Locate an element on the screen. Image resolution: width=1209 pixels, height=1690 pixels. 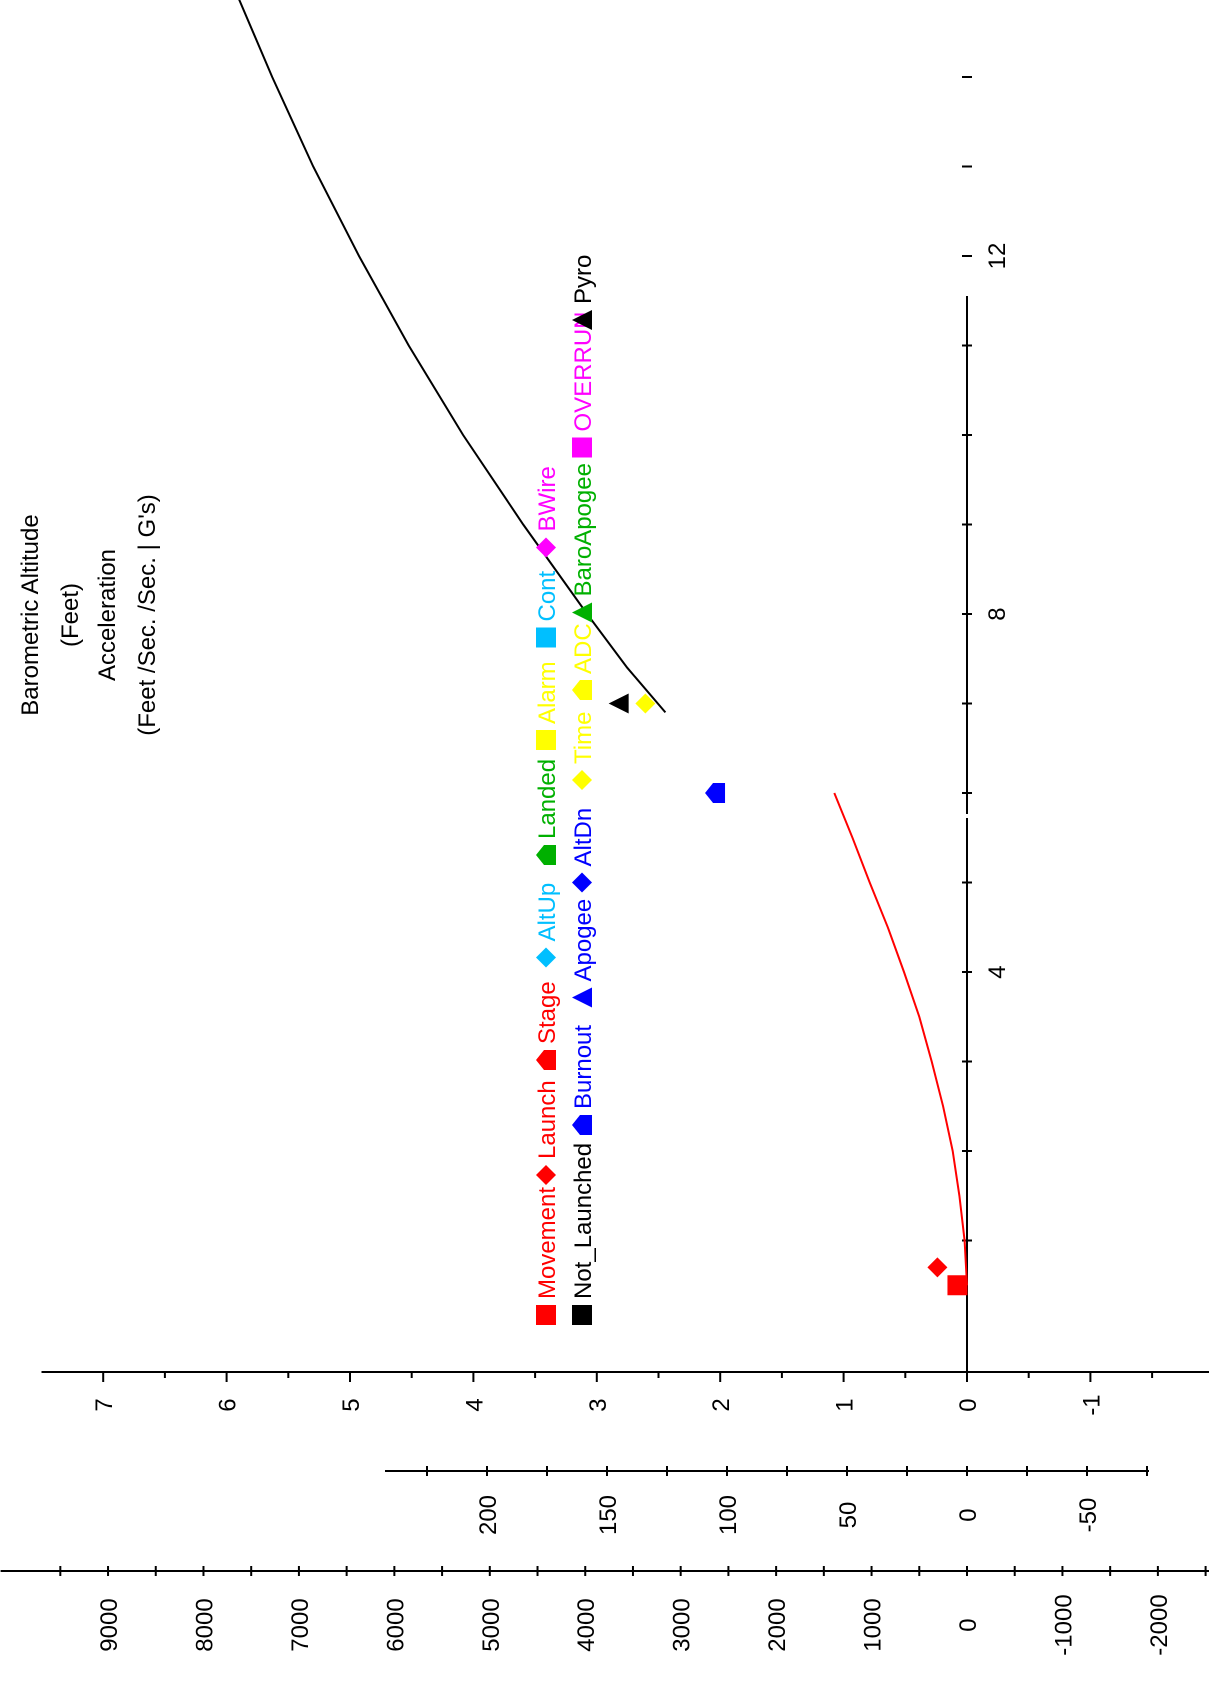
altitude-tick-label: 6000 is located at coordinates (395, 1624).